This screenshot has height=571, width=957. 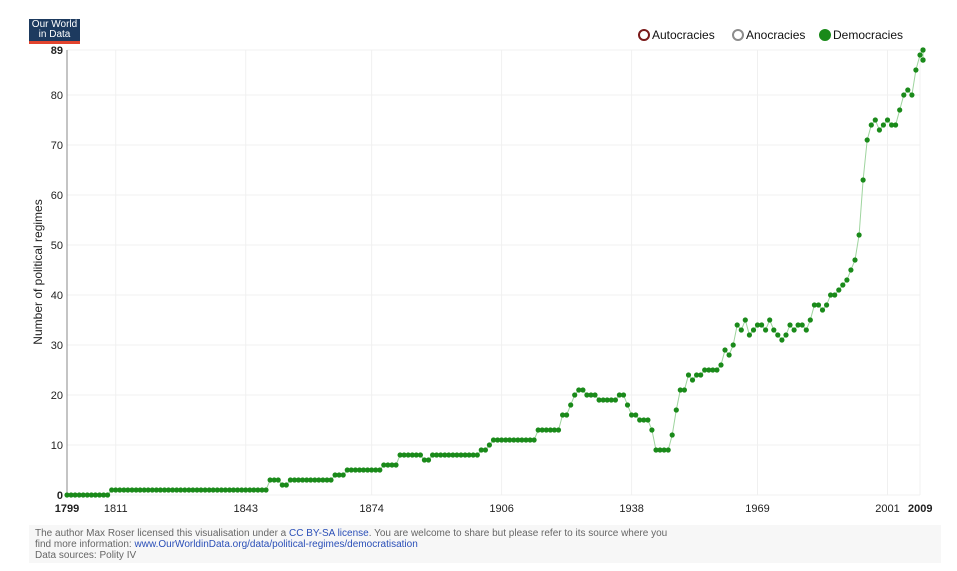 I want to click on y-tick-label: 60, so click(x=57, y=196).